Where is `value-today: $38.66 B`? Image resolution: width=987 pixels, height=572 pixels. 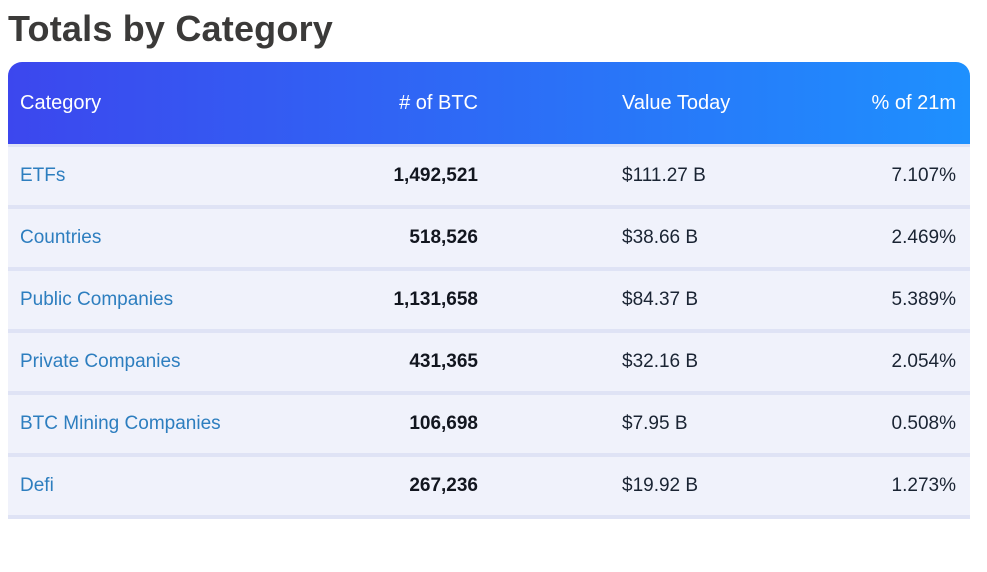
value-today: $38.66 B is located at coordinates (660, 238).